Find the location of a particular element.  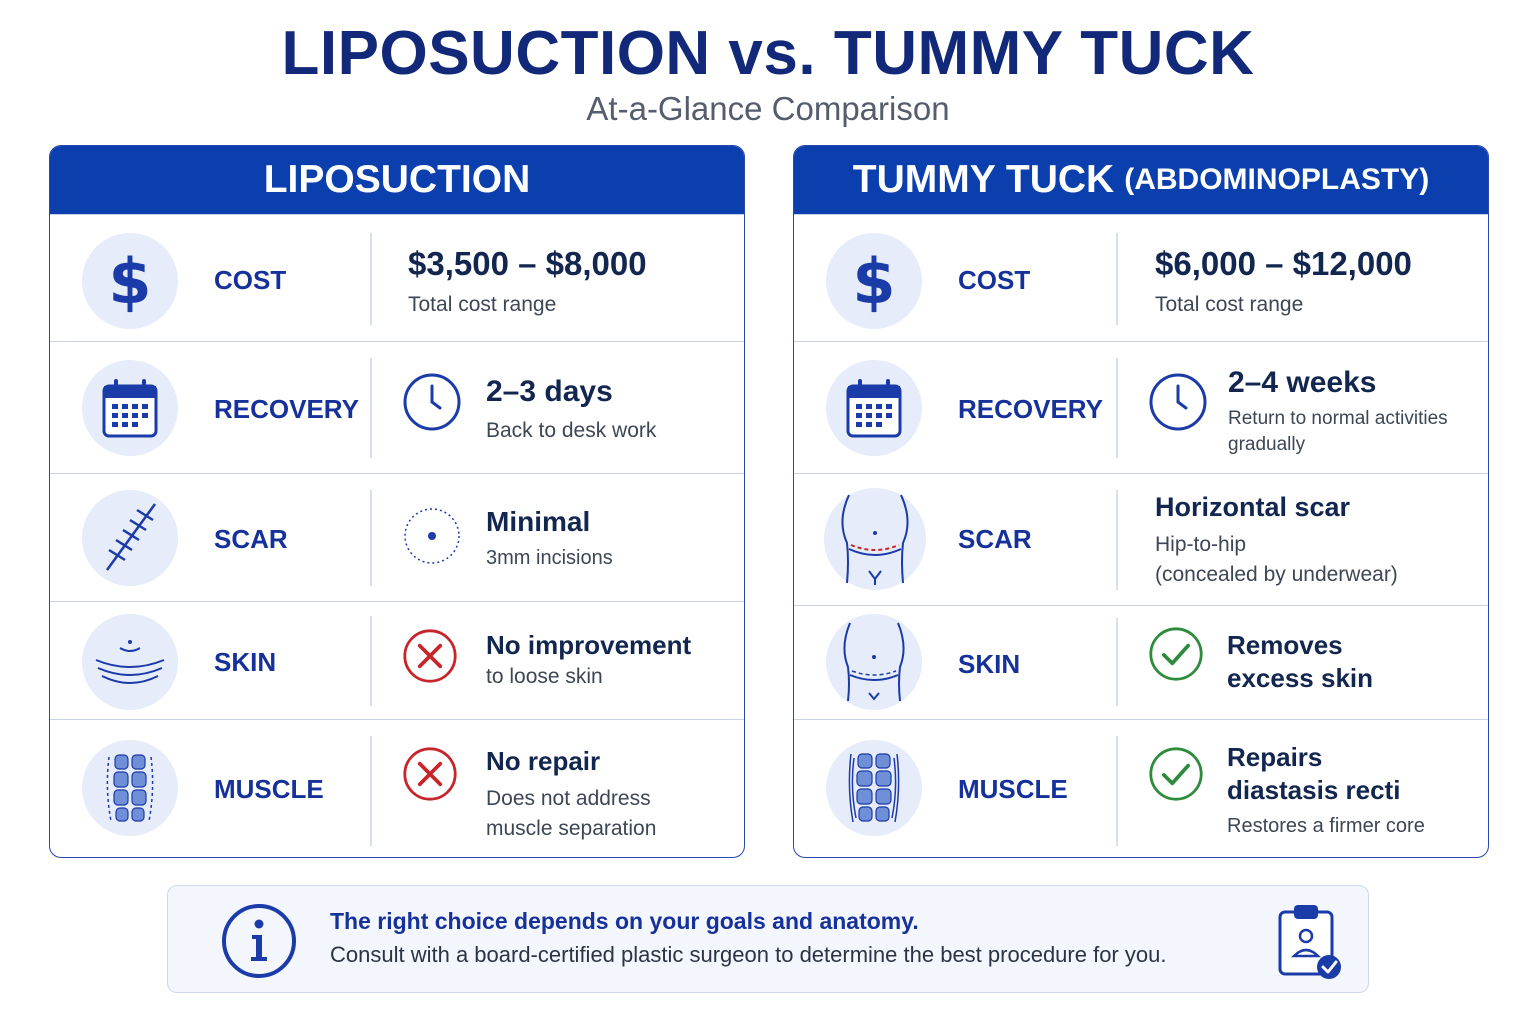

tummy-tuck-header-sub: (ABDOMINOPLASTY) is located at coordinates (1277, 179).